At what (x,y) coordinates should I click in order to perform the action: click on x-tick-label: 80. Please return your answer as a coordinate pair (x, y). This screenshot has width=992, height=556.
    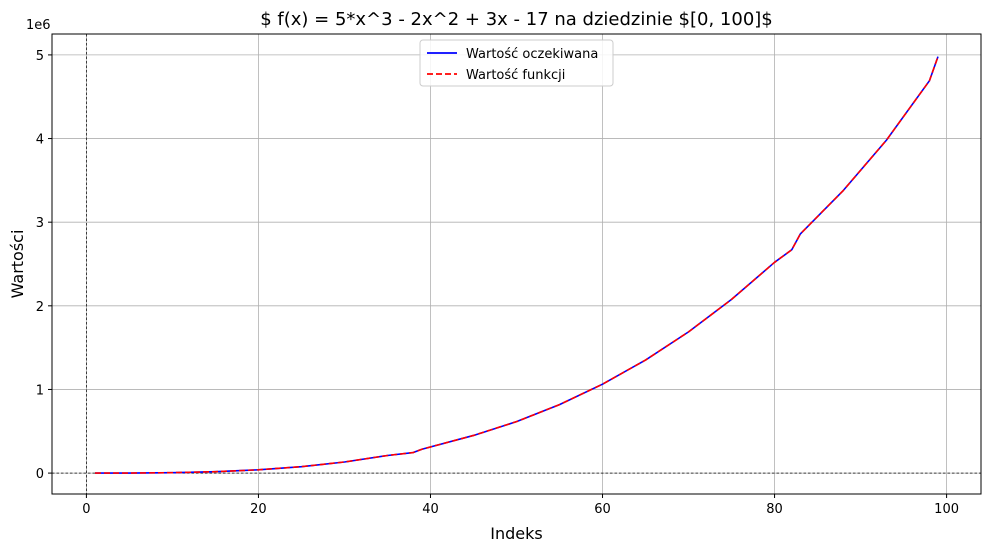
    Looking at the image, I should click on (774, 509).